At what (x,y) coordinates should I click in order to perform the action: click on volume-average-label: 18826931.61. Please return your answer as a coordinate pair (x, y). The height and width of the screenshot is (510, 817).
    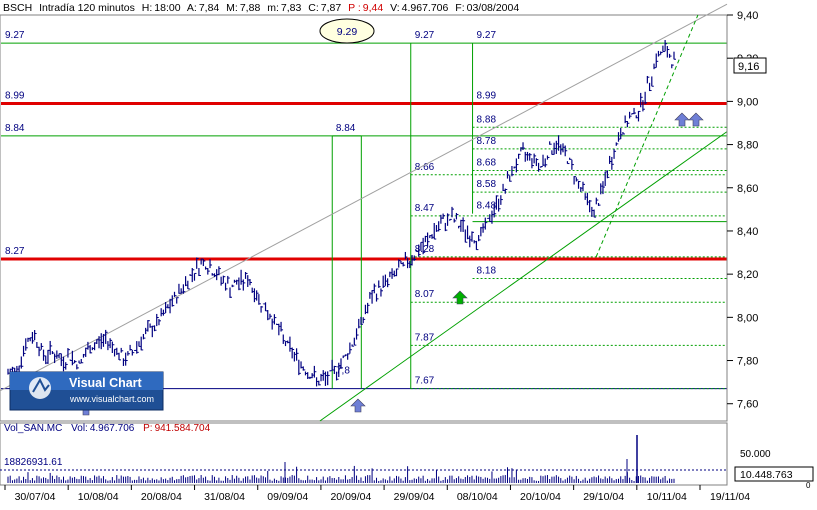
    Looking at the image, I should click on (33, 462).